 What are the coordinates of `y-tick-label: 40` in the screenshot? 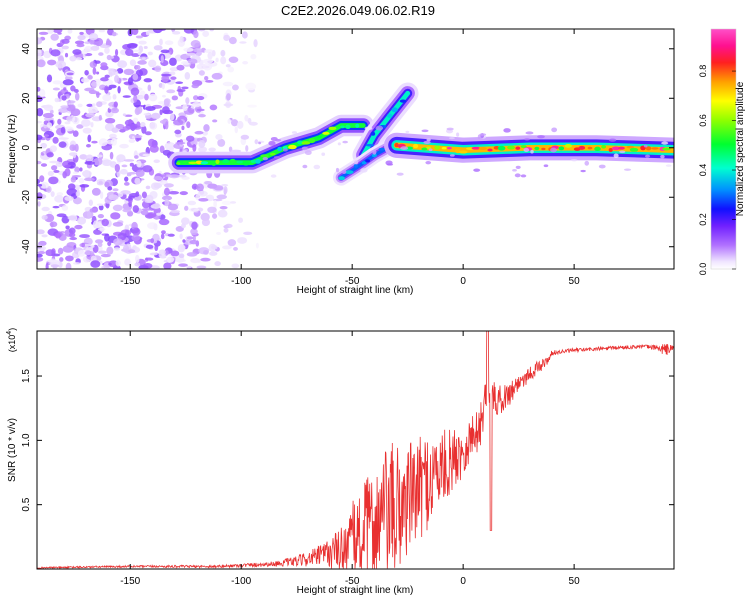 It's located at (26, 49).